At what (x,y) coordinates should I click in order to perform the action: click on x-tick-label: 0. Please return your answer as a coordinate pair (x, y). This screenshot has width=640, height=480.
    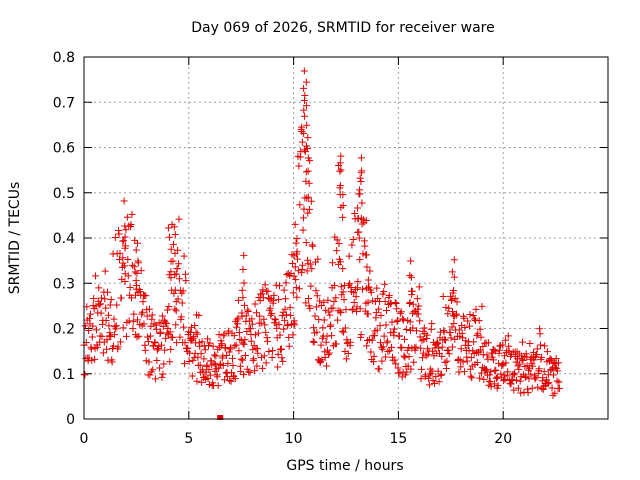
    Looking at the image, I should click on (84, 439).